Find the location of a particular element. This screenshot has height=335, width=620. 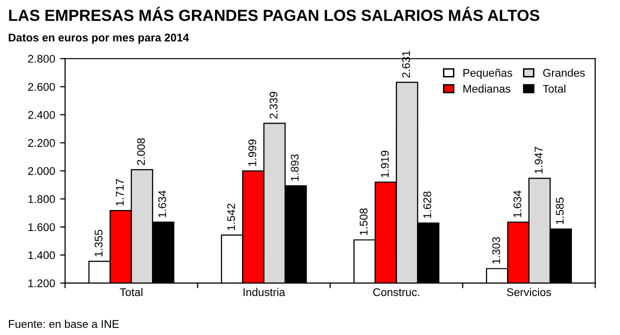

data-label: 1.919 is located at coordinates (384, 164).